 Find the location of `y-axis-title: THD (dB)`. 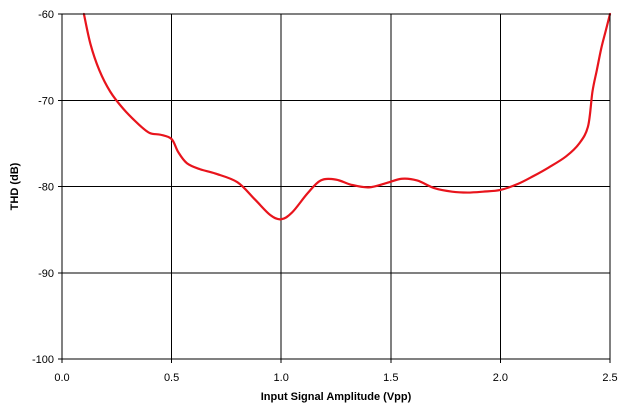

y-axis-title: THD (dB) is located at coordinates (15, 186).